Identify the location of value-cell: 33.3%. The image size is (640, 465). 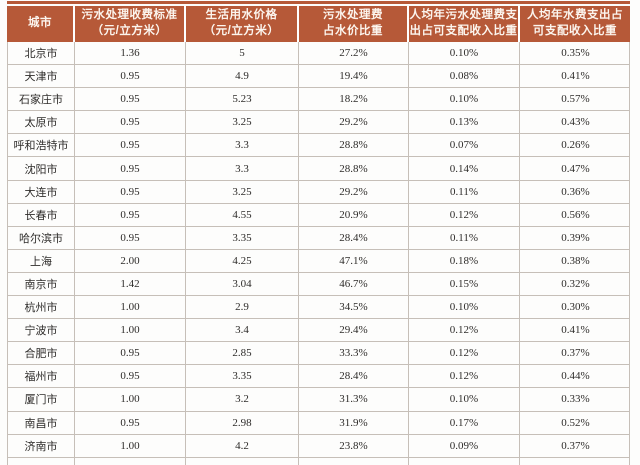
(353, 353).